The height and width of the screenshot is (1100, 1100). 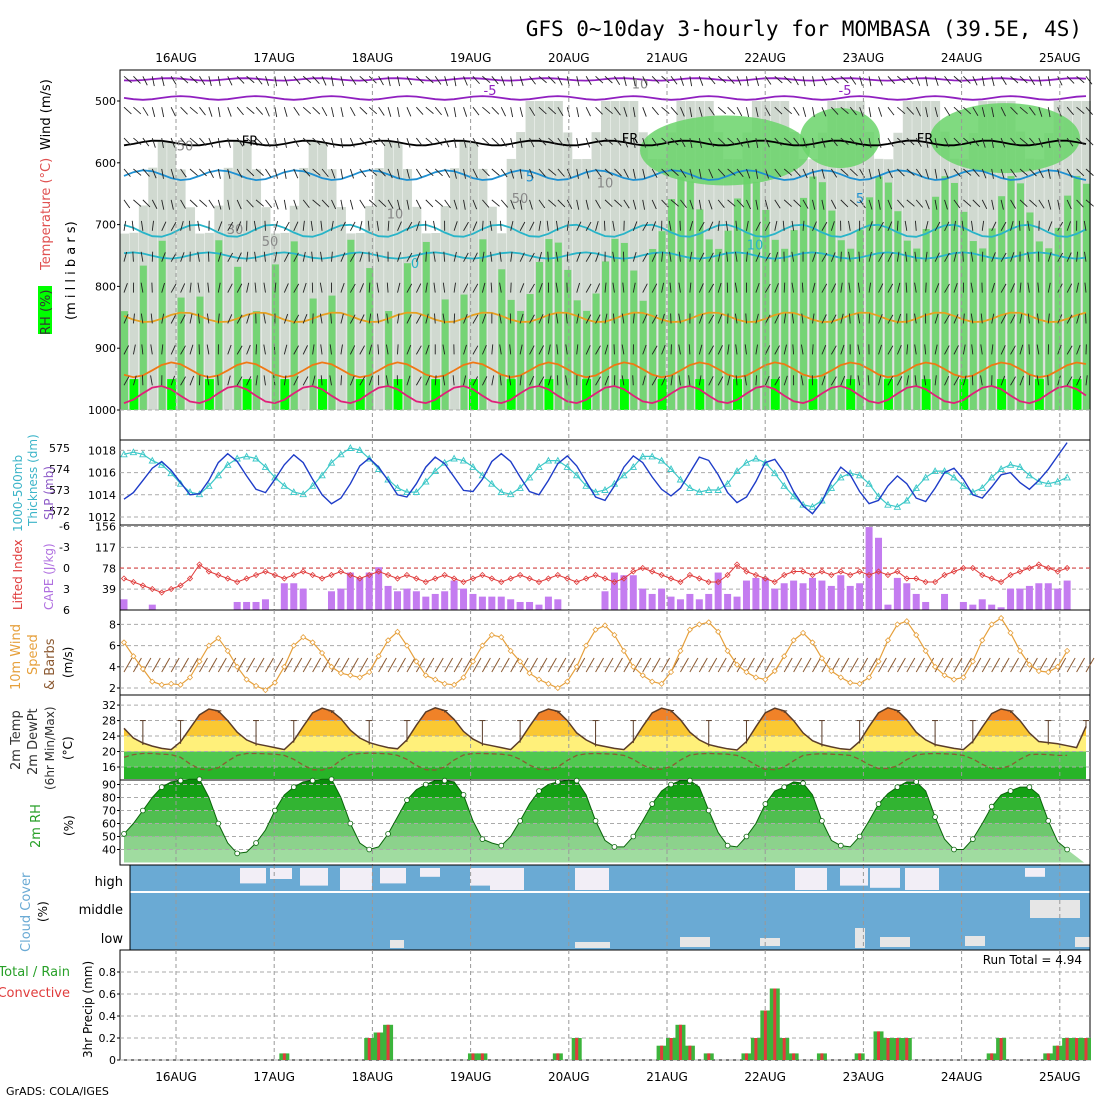 I want to click on temp-tick: 32, so click(x=109, y=705).